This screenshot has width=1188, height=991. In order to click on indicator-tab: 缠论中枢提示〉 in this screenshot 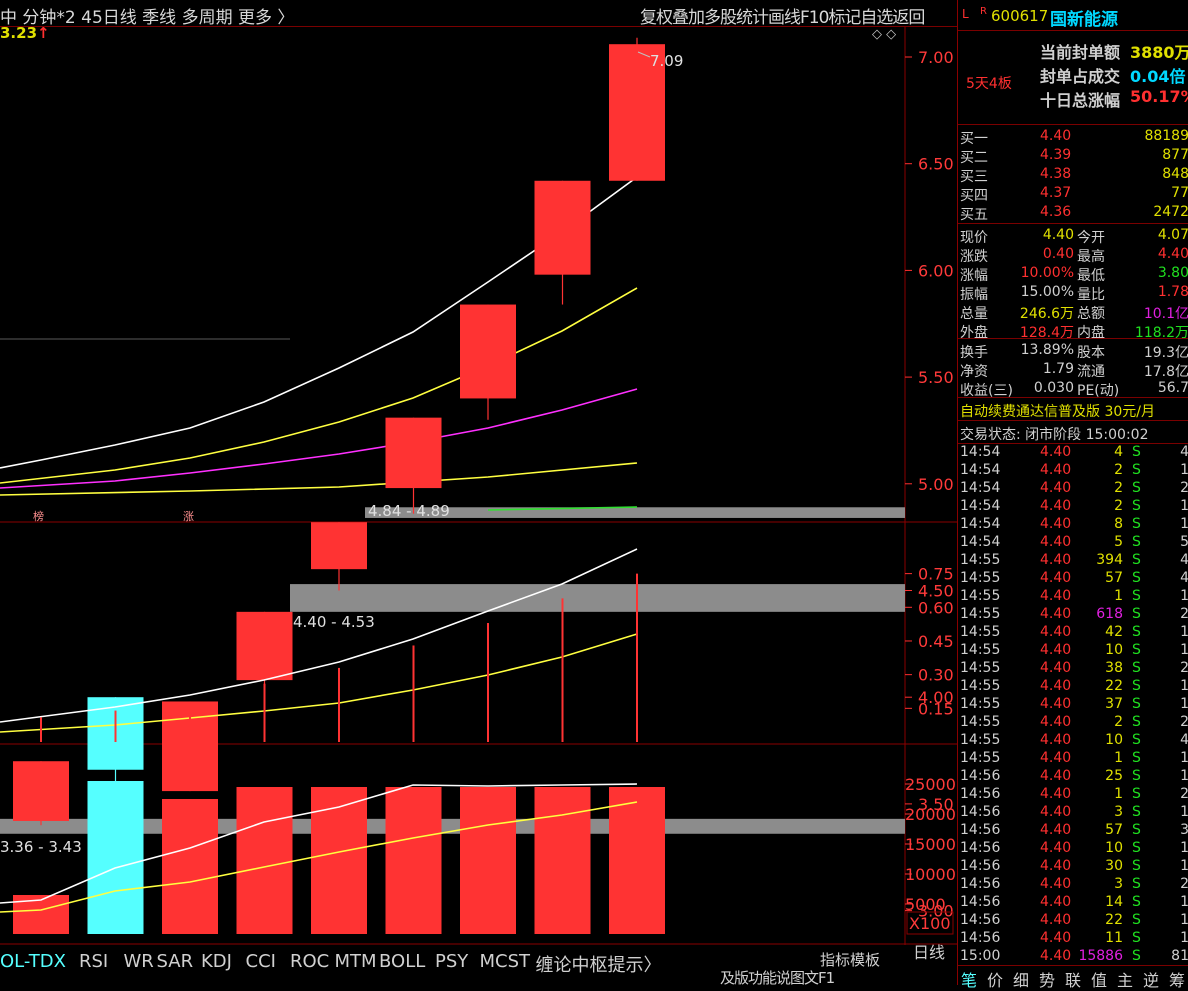, I will do `click(598, 965)`.